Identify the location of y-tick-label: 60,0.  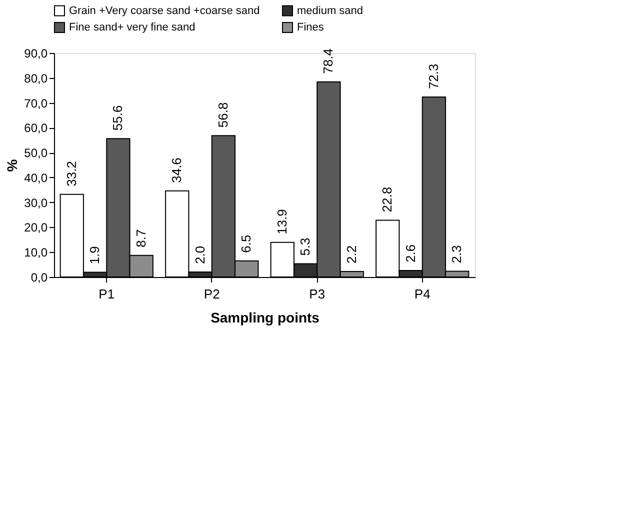
(36, 128).